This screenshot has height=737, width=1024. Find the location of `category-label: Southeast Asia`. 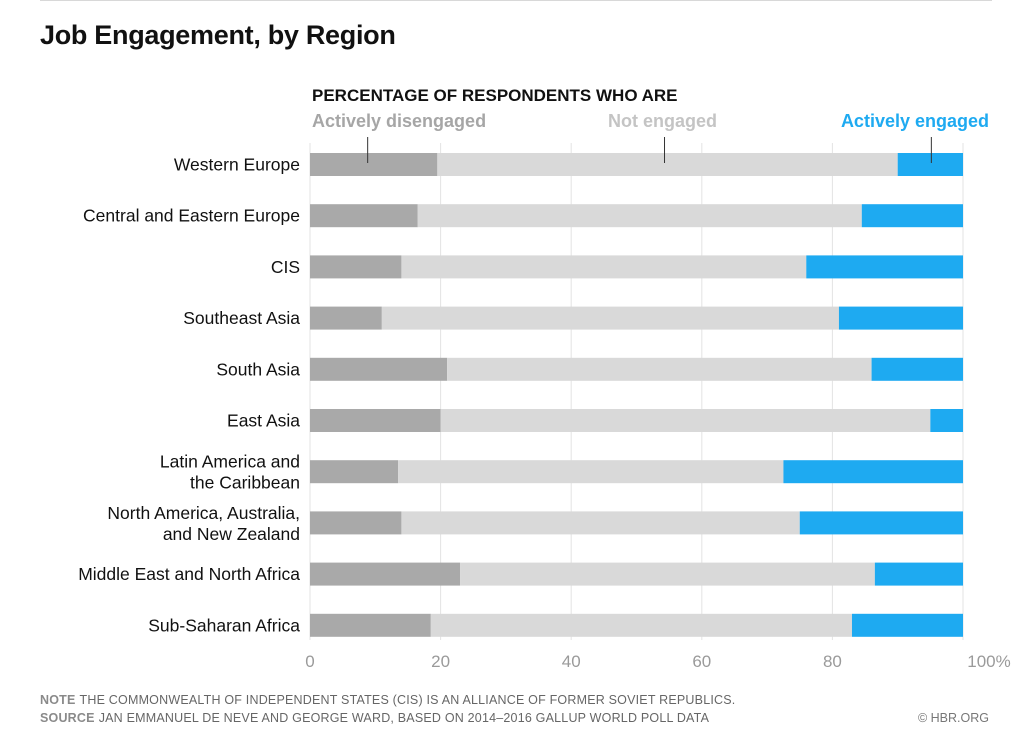

category-label: Southeast Asia is located at coordinates (241, 318).